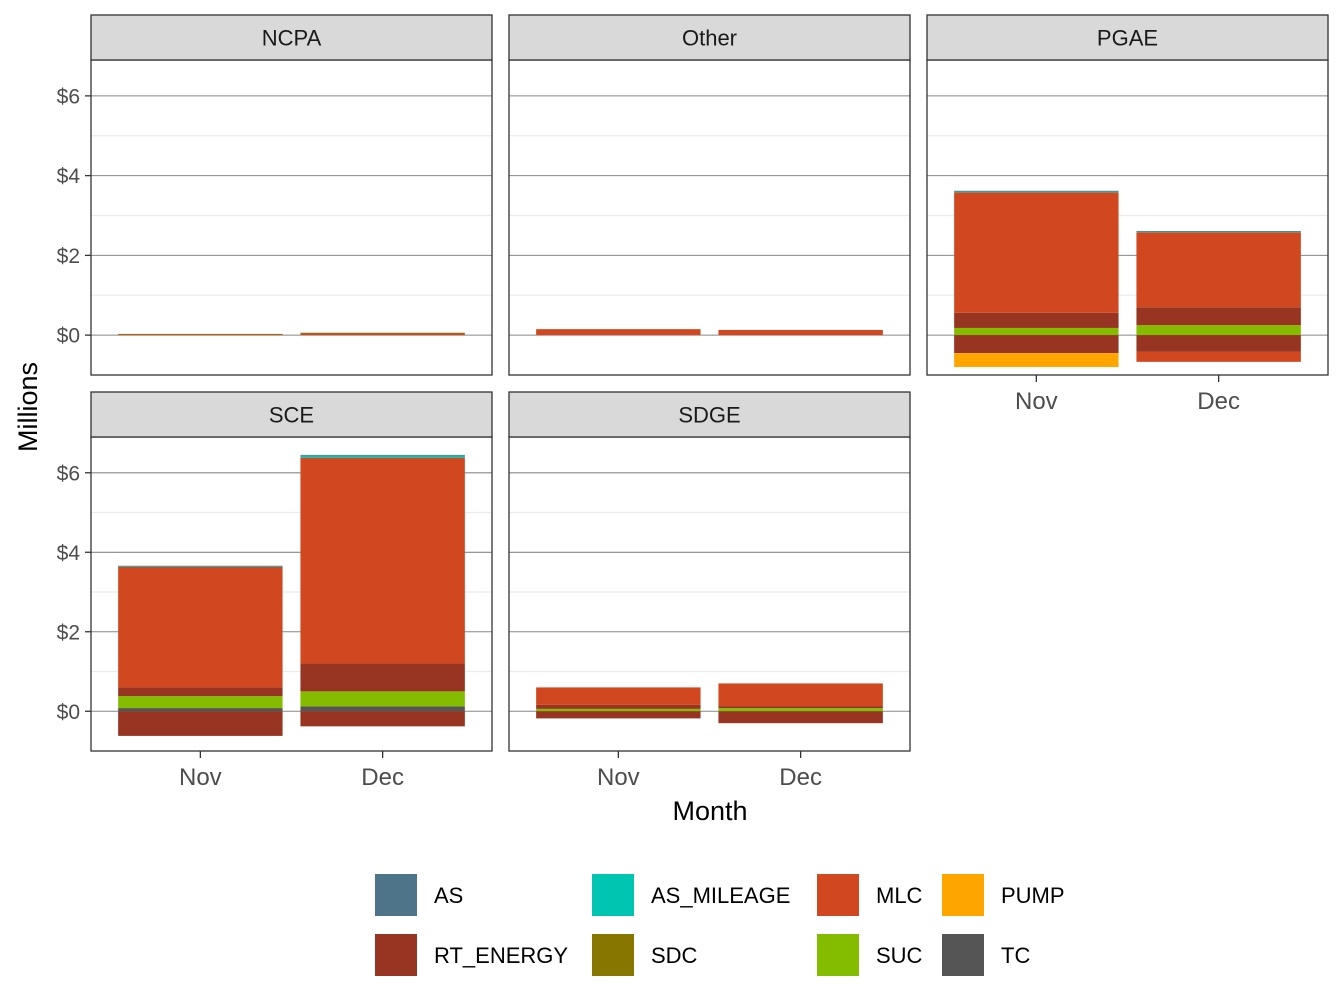  I want to click on bar-segment-pgae-nov-suc, so click(1036, 331).